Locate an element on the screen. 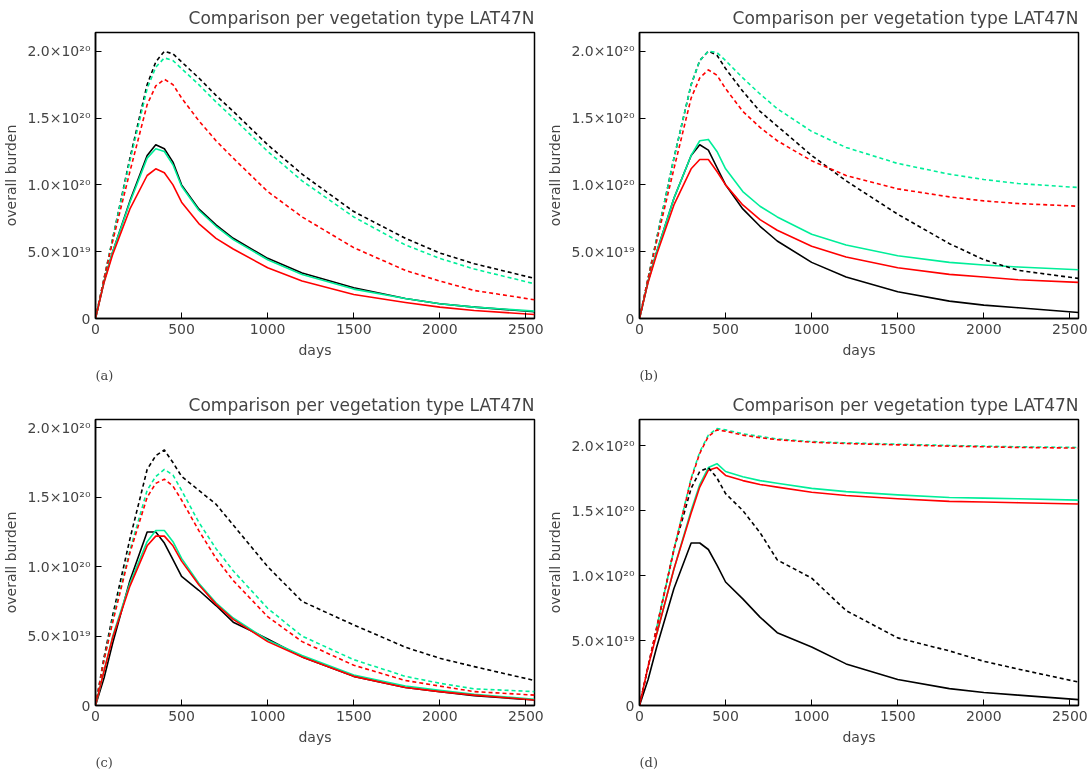  text: (c) is located at coordinates (104, 762).